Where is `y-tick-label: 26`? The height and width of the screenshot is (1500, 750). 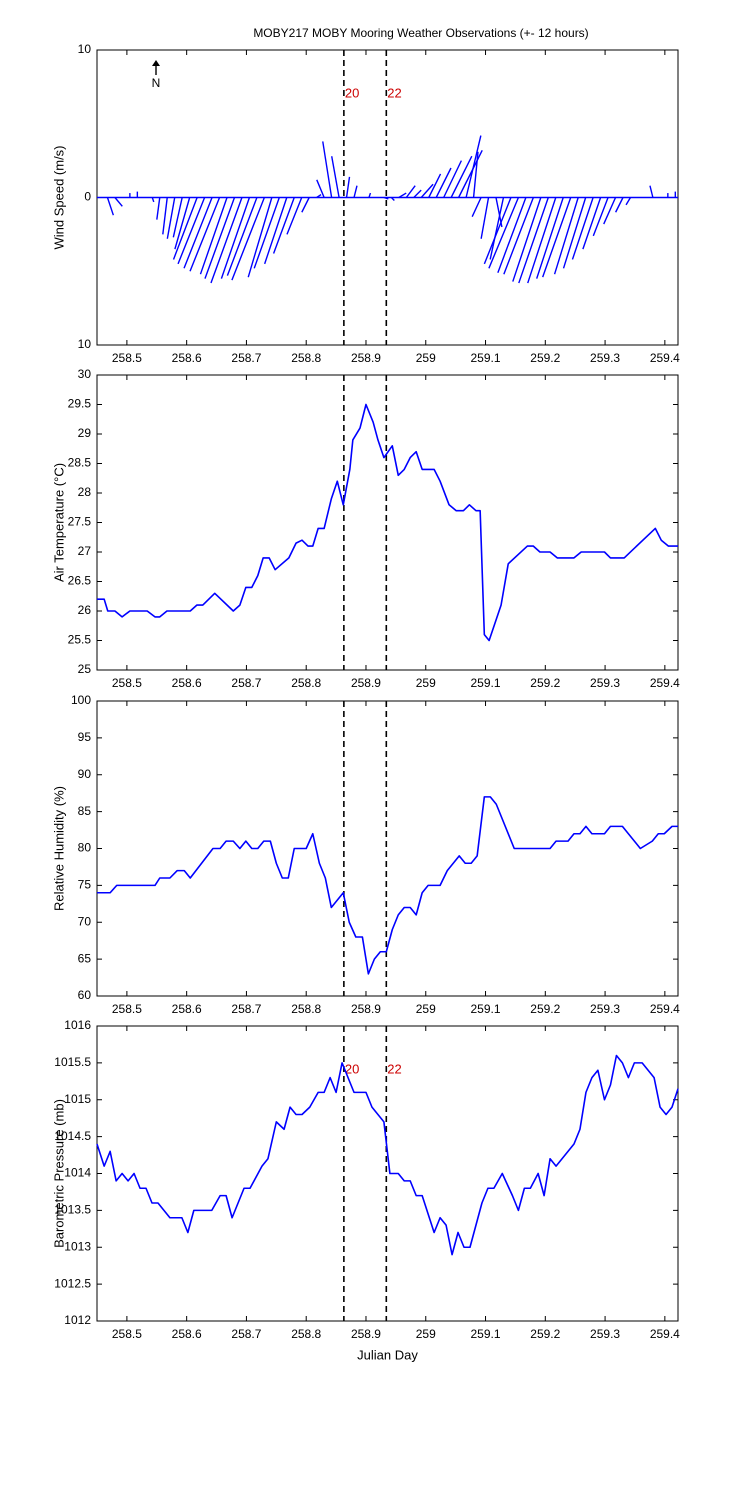 y-tick-label: 26 is located at coordinates (85, 610).